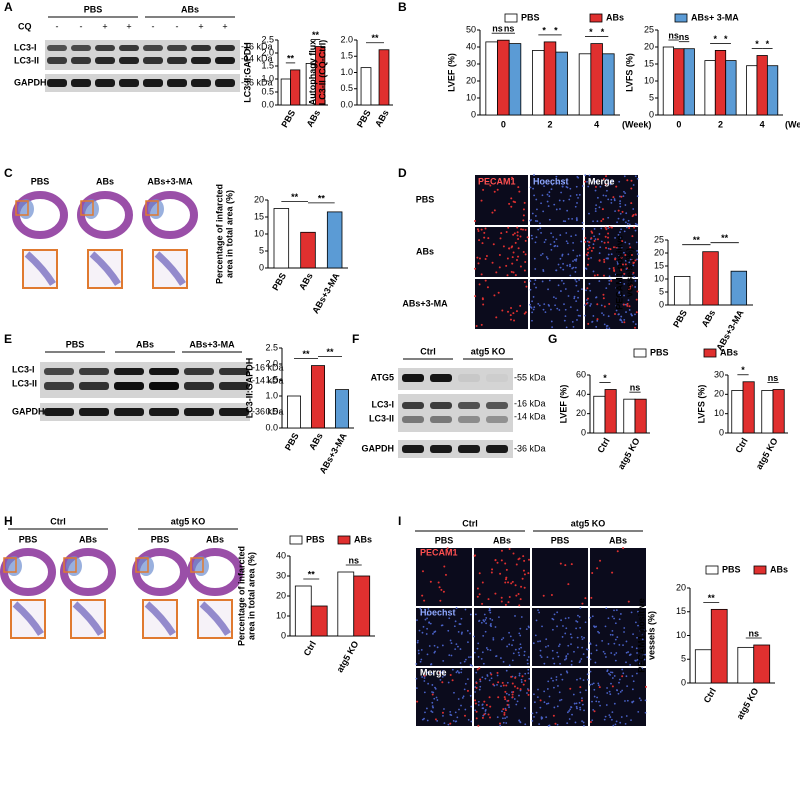 This screenshot has width=800, height=789. Describe the element at coordinates (326, 293) in the screenshot. I see `x-tick-label: ABs+3-MA` at that location.